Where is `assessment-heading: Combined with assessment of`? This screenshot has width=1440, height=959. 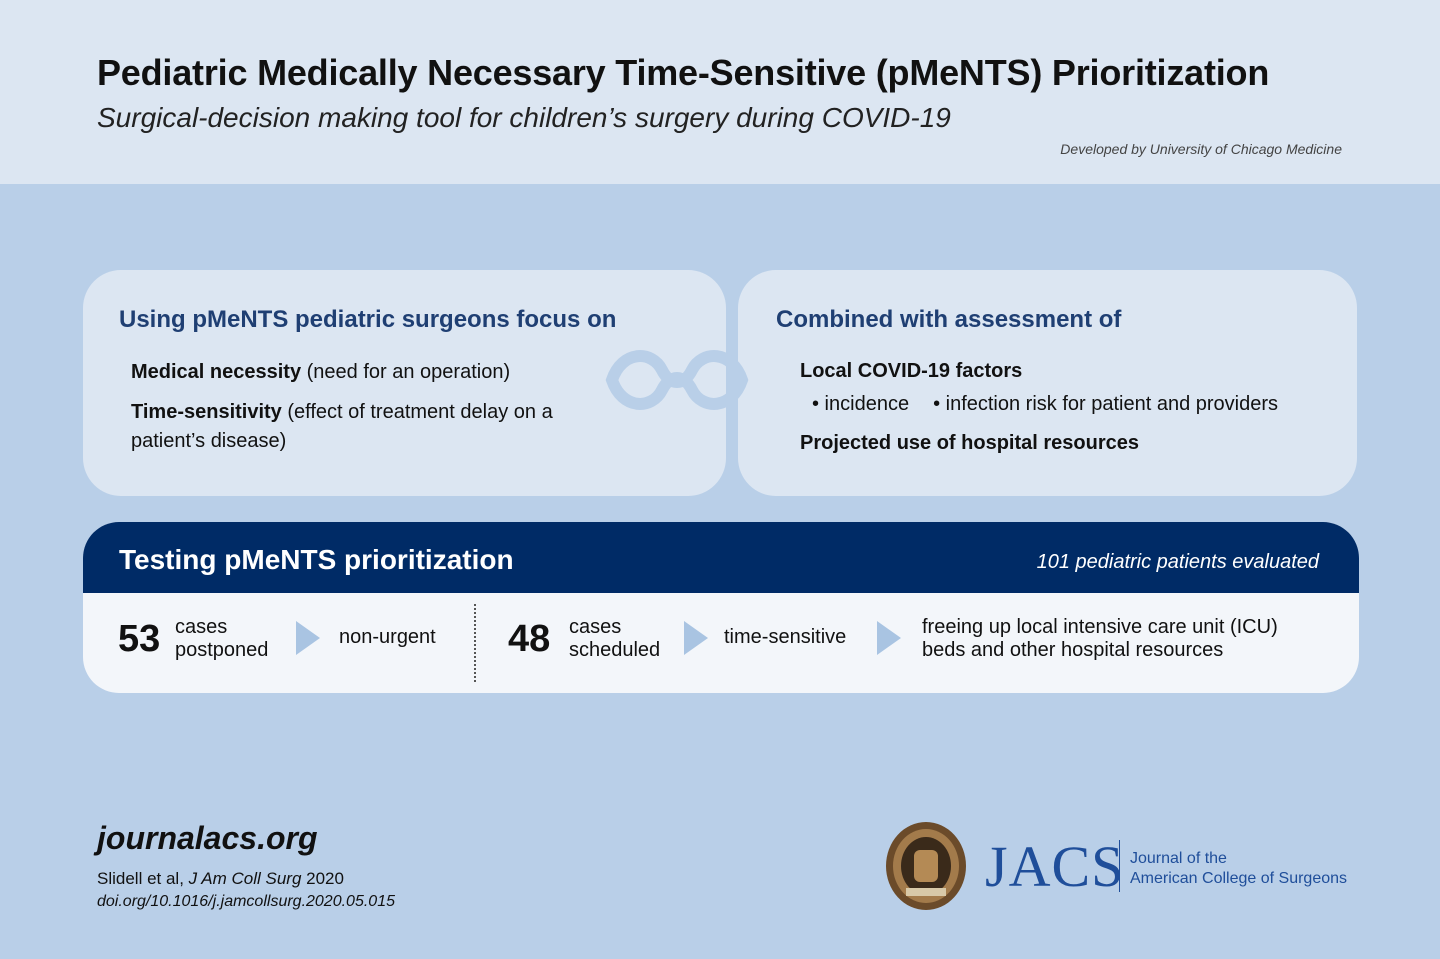 assessment-heading: Combined with assessment of is located at coordinates (949, 319).